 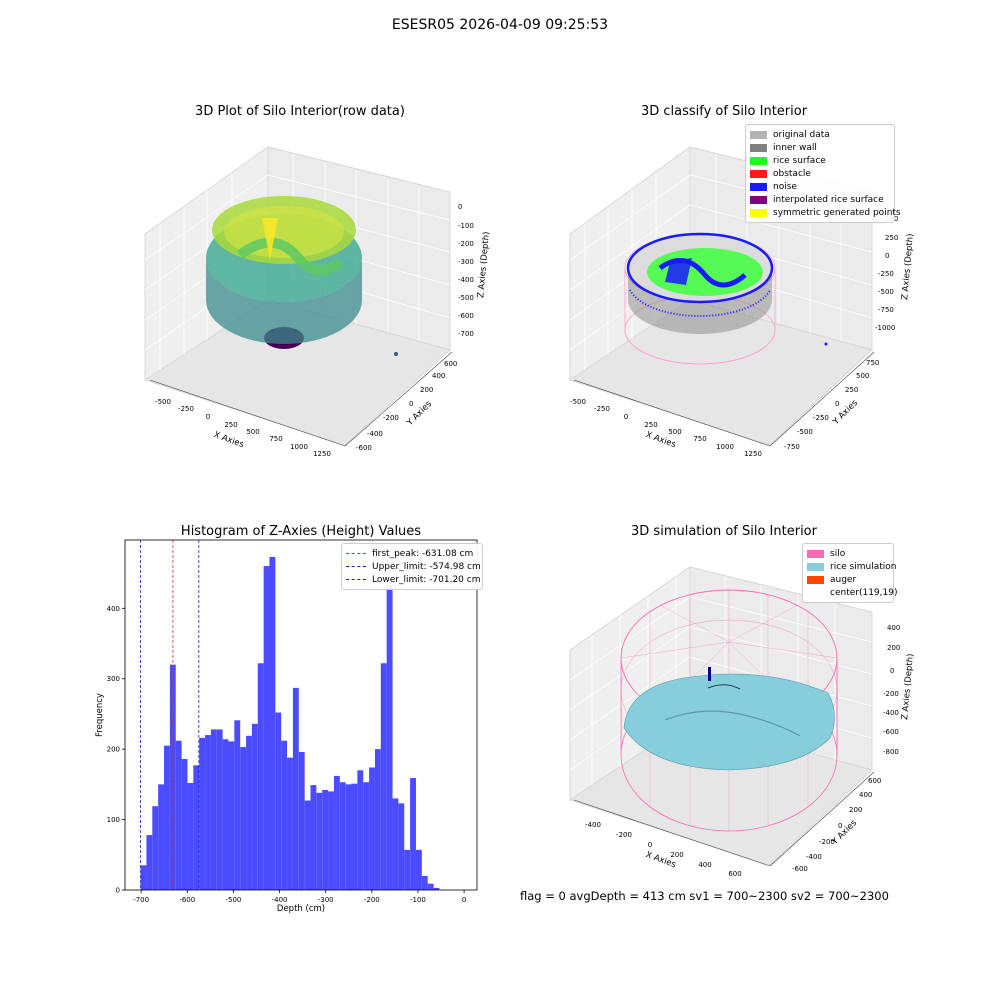 What do you see at coordinates (466, 226) in the screenshot?
I see `tick-label: -100` at bounding box center [466, 226].